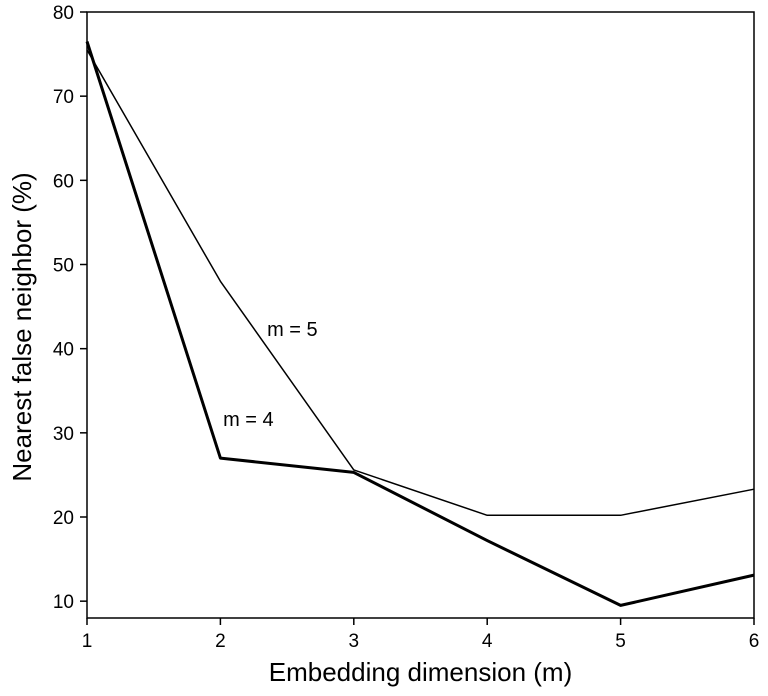 The height and width of the screenshot is (696, 768). I want to click on x-axis-title: Embedding dimension (m), so click(420, 672).